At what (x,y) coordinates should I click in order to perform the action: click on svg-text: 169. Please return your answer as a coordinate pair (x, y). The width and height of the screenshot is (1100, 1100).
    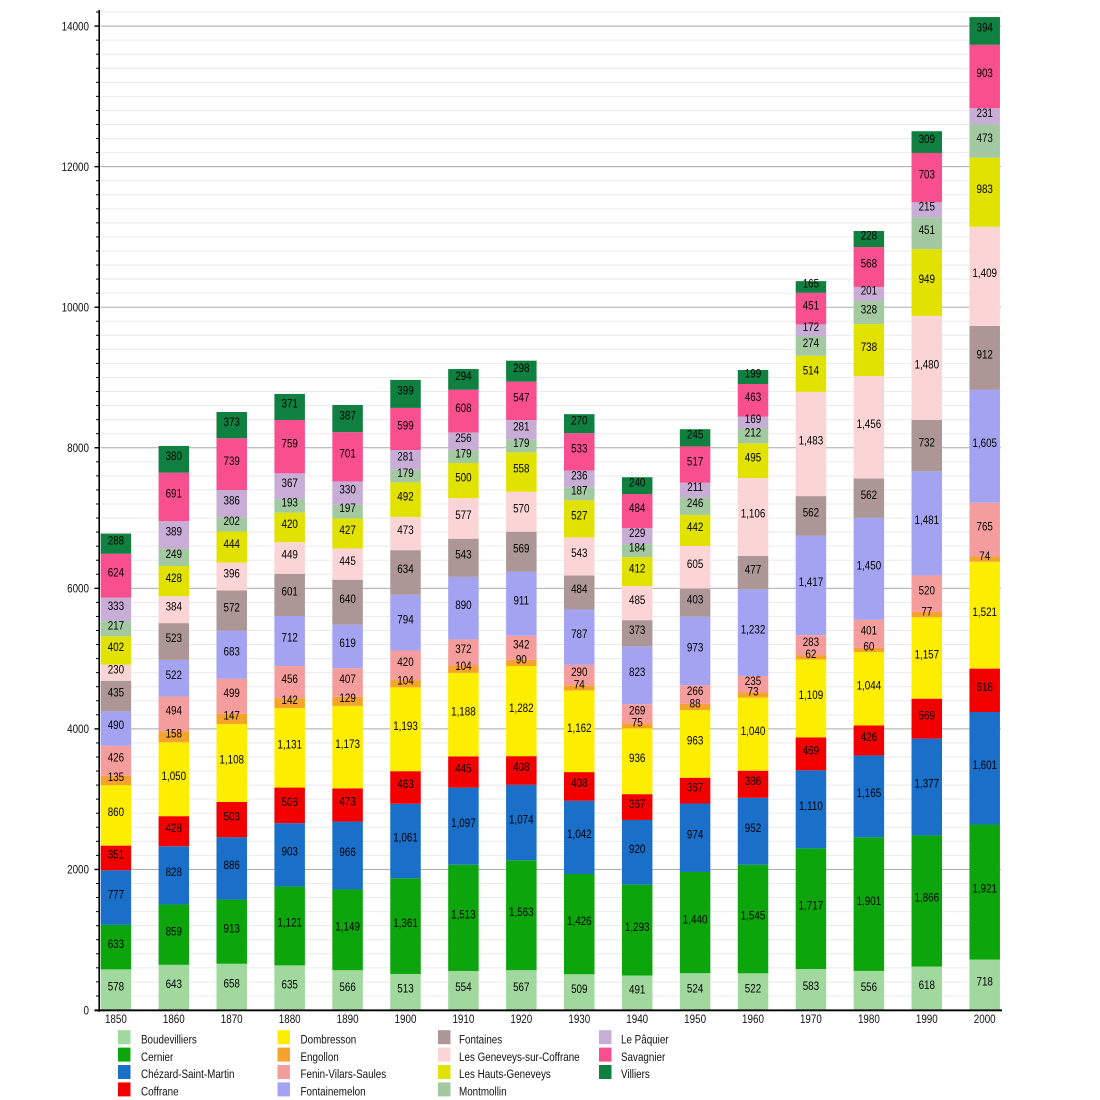
    Looking at the image, I should click on (753, 419).